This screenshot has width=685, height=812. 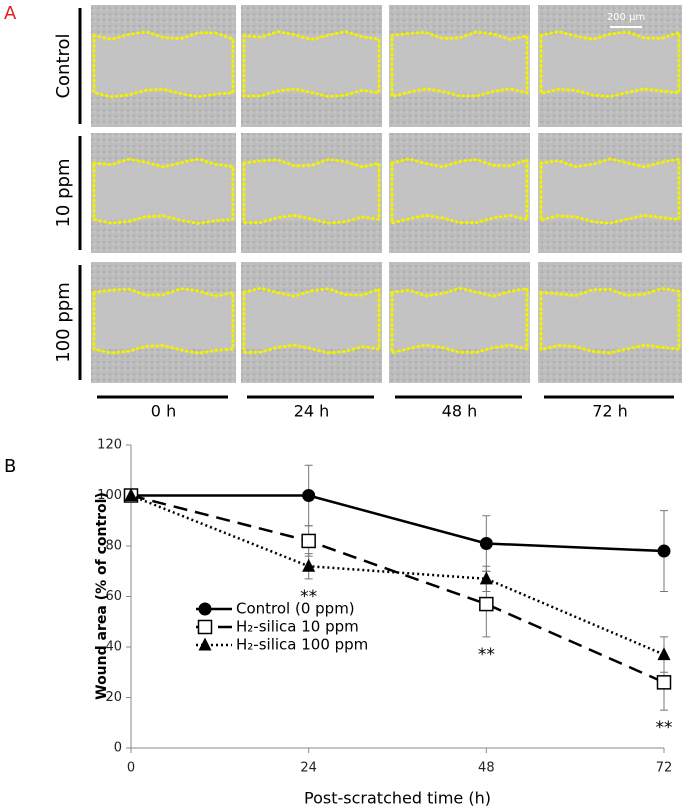 I want to click on y-tick-label: 100, so click(x=109, y=495).